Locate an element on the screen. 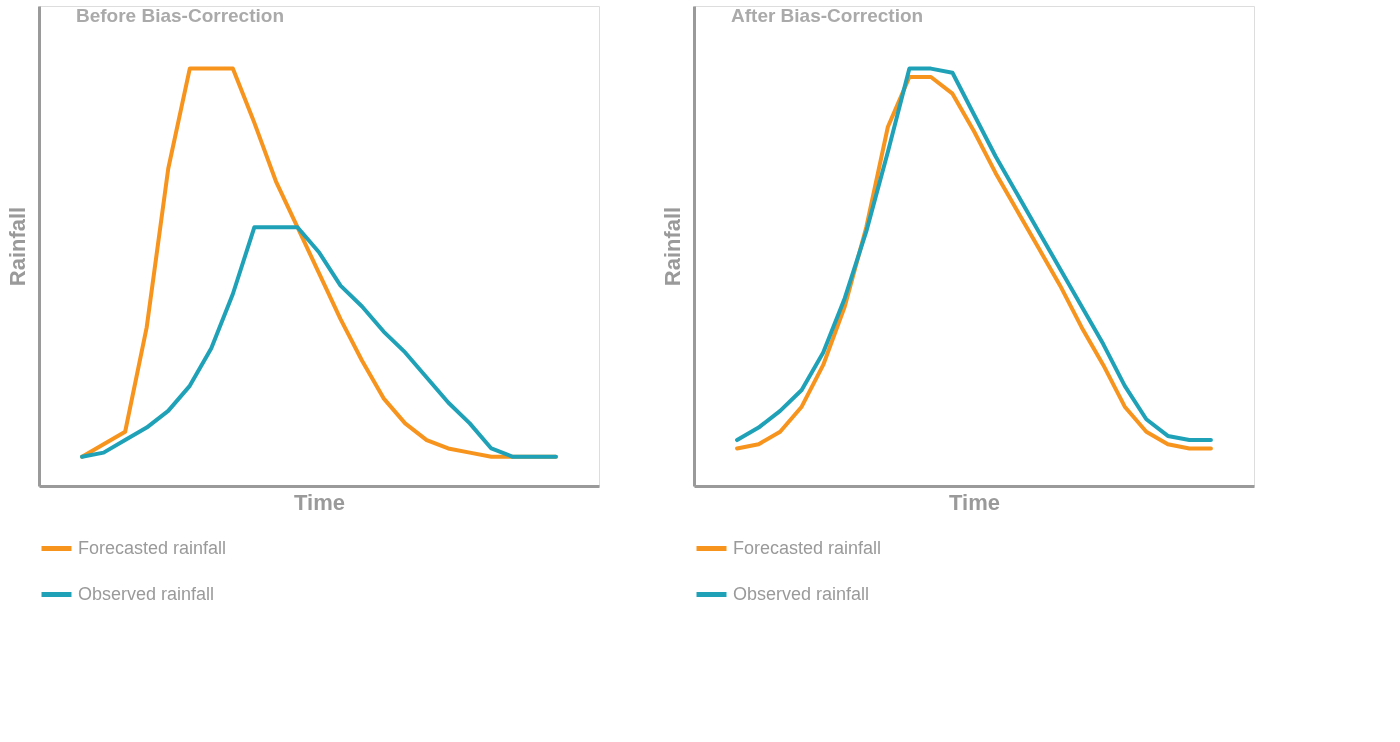 The width and height of the screenshot is (1400, 742). chart-title: Before Bias-Correction is located at coordinates (180, 15).